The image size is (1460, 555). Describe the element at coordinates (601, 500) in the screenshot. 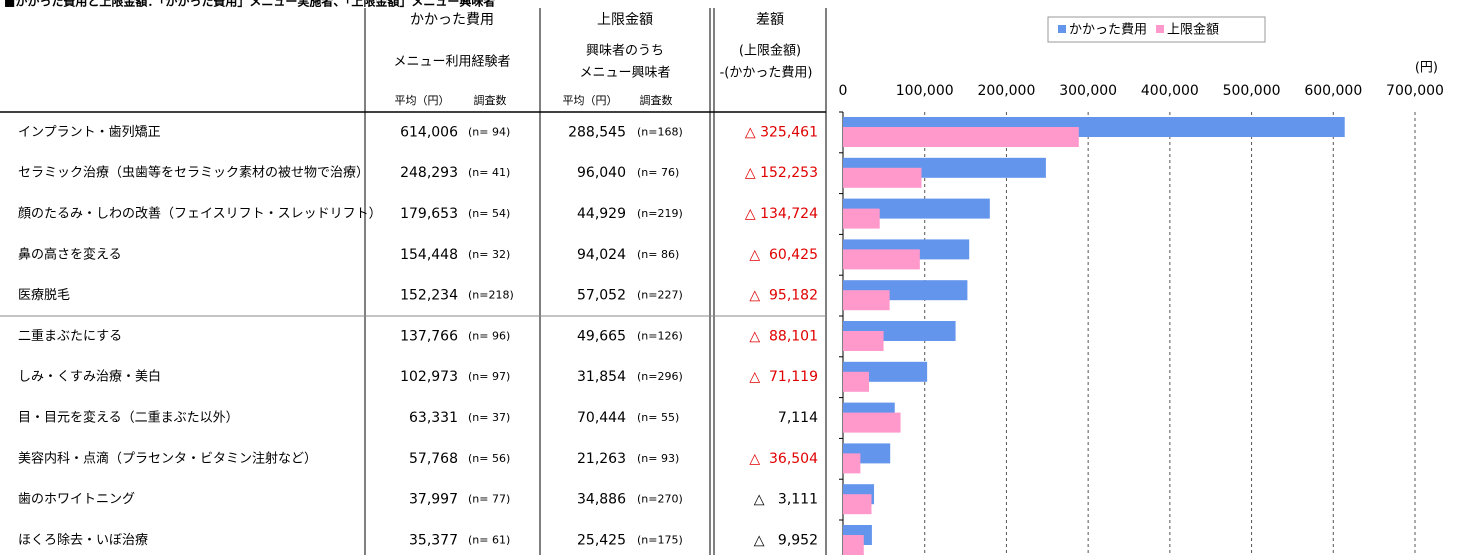

I see `limit-value: 34,886` at that location.